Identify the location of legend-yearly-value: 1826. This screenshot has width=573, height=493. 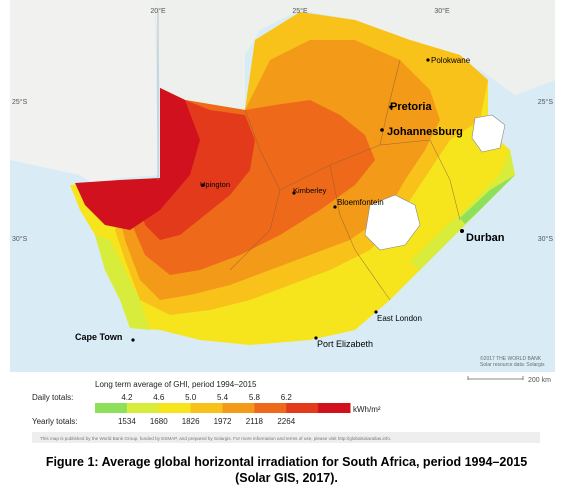
(191, 421).